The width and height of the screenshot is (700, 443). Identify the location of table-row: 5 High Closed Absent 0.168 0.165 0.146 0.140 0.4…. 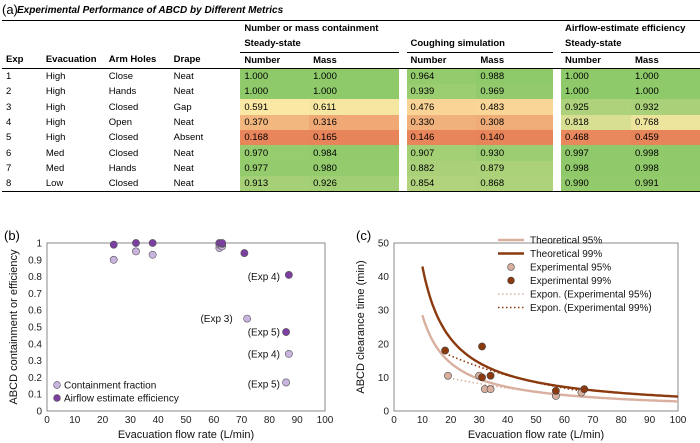
(351, 138).